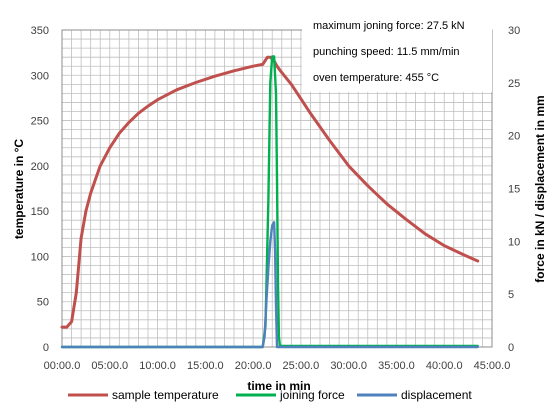 The height and width of the screenshot is (412, 550). What do you see at coordinates (540, 188) in the screenshot?
I see `y-axis-right-title: force in kN / displacement in mm` at bounding box center [540, 188].